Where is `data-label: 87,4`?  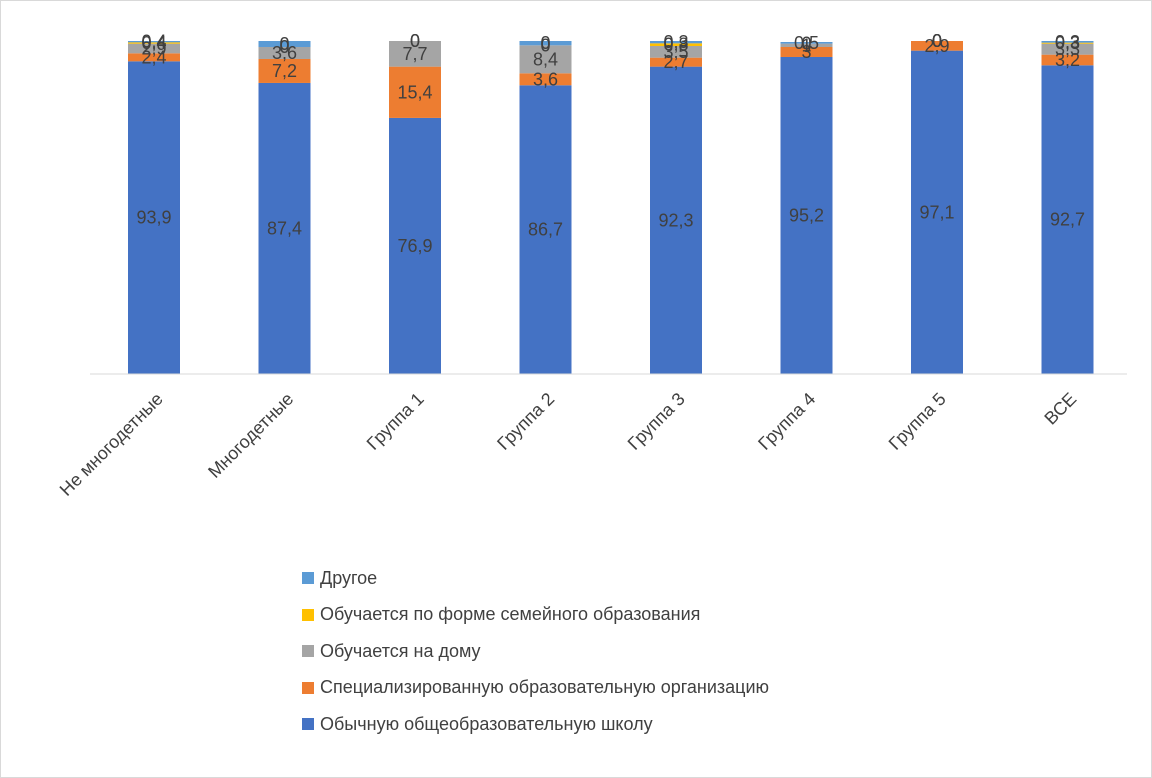 data-label: 87,4 is located at coordinates (284, 228).